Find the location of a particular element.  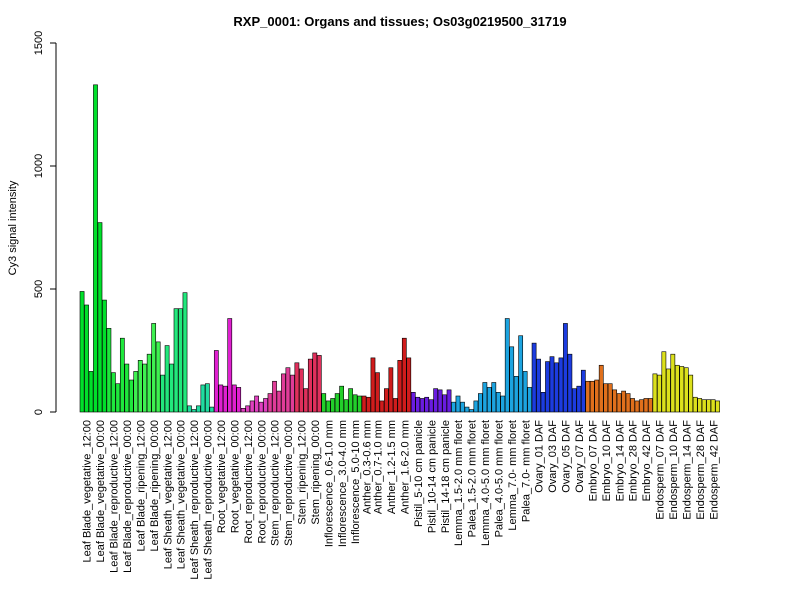

category-label: Root_vegetative_00:00 is located at coordinates (235, 476).